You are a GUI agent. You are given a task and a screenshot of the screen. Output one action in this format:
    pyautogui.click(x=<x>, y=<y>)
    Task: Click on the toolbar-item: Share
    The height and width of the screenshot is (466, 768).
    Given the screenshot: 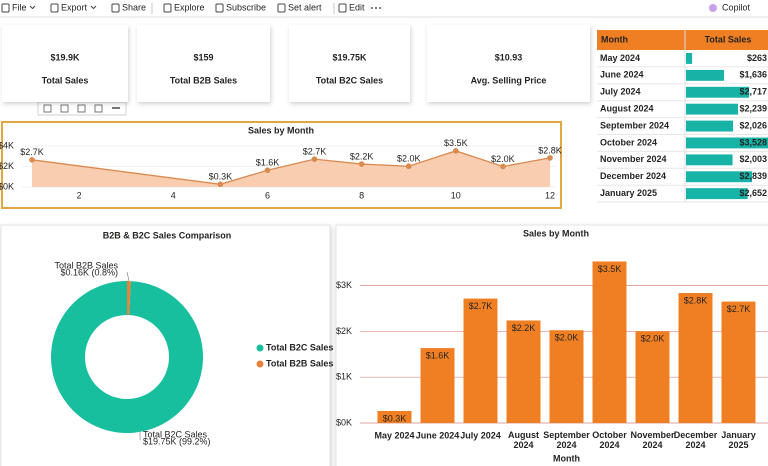 What is the action you would take?
    pyautogui.click(x=134, y=7)
    